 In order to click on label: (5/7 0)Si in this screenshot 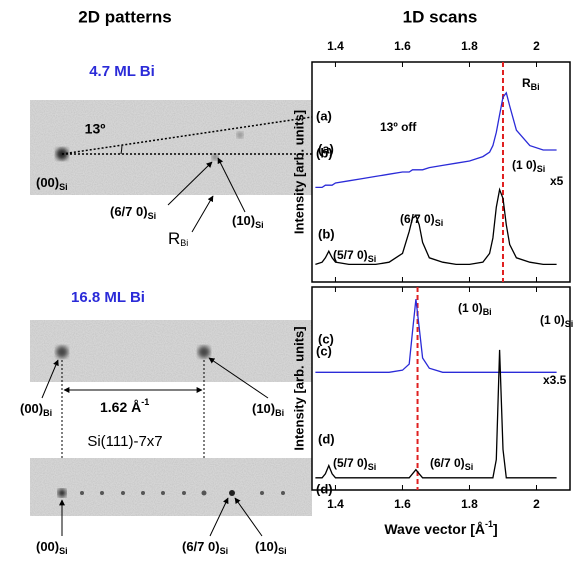, I will do `click(354, 256)`.